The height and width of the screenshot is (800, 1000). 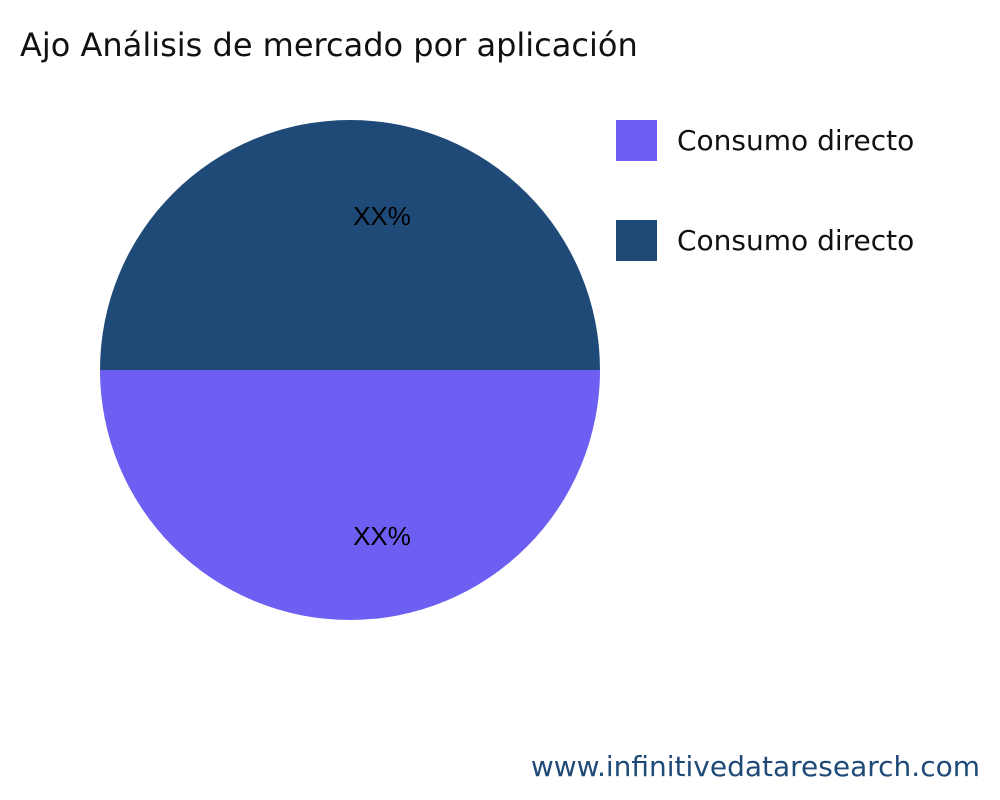 I want to click on footer-url: www.infinitivedataresearch.com, so click(x=755, y=766).